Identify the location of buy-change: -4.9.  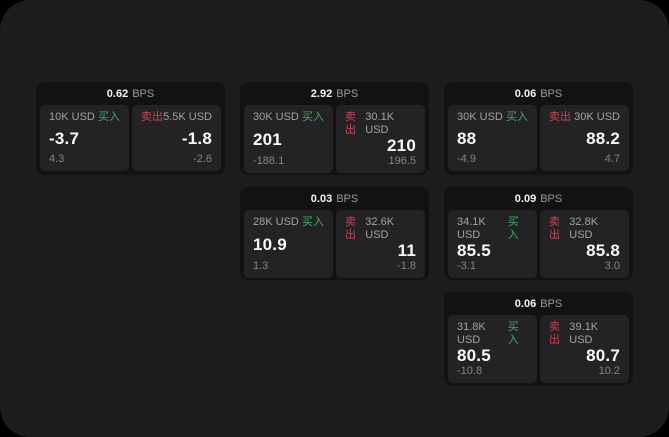
(466, 159).